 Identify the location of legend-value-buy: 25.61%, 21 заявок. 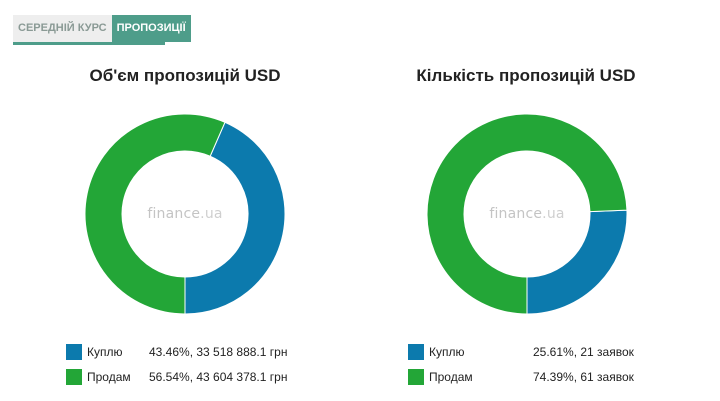
(583, 352).